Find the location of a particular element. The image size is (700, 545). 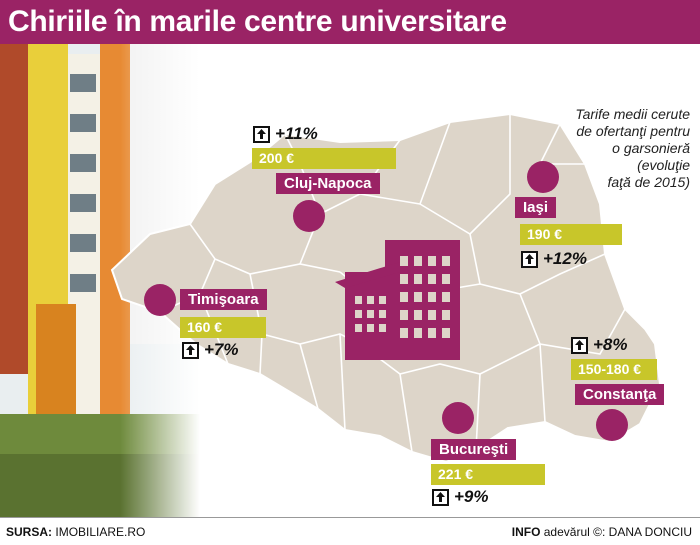

bucuresti-label: Bucureşti is located at coordinates (474, 449).